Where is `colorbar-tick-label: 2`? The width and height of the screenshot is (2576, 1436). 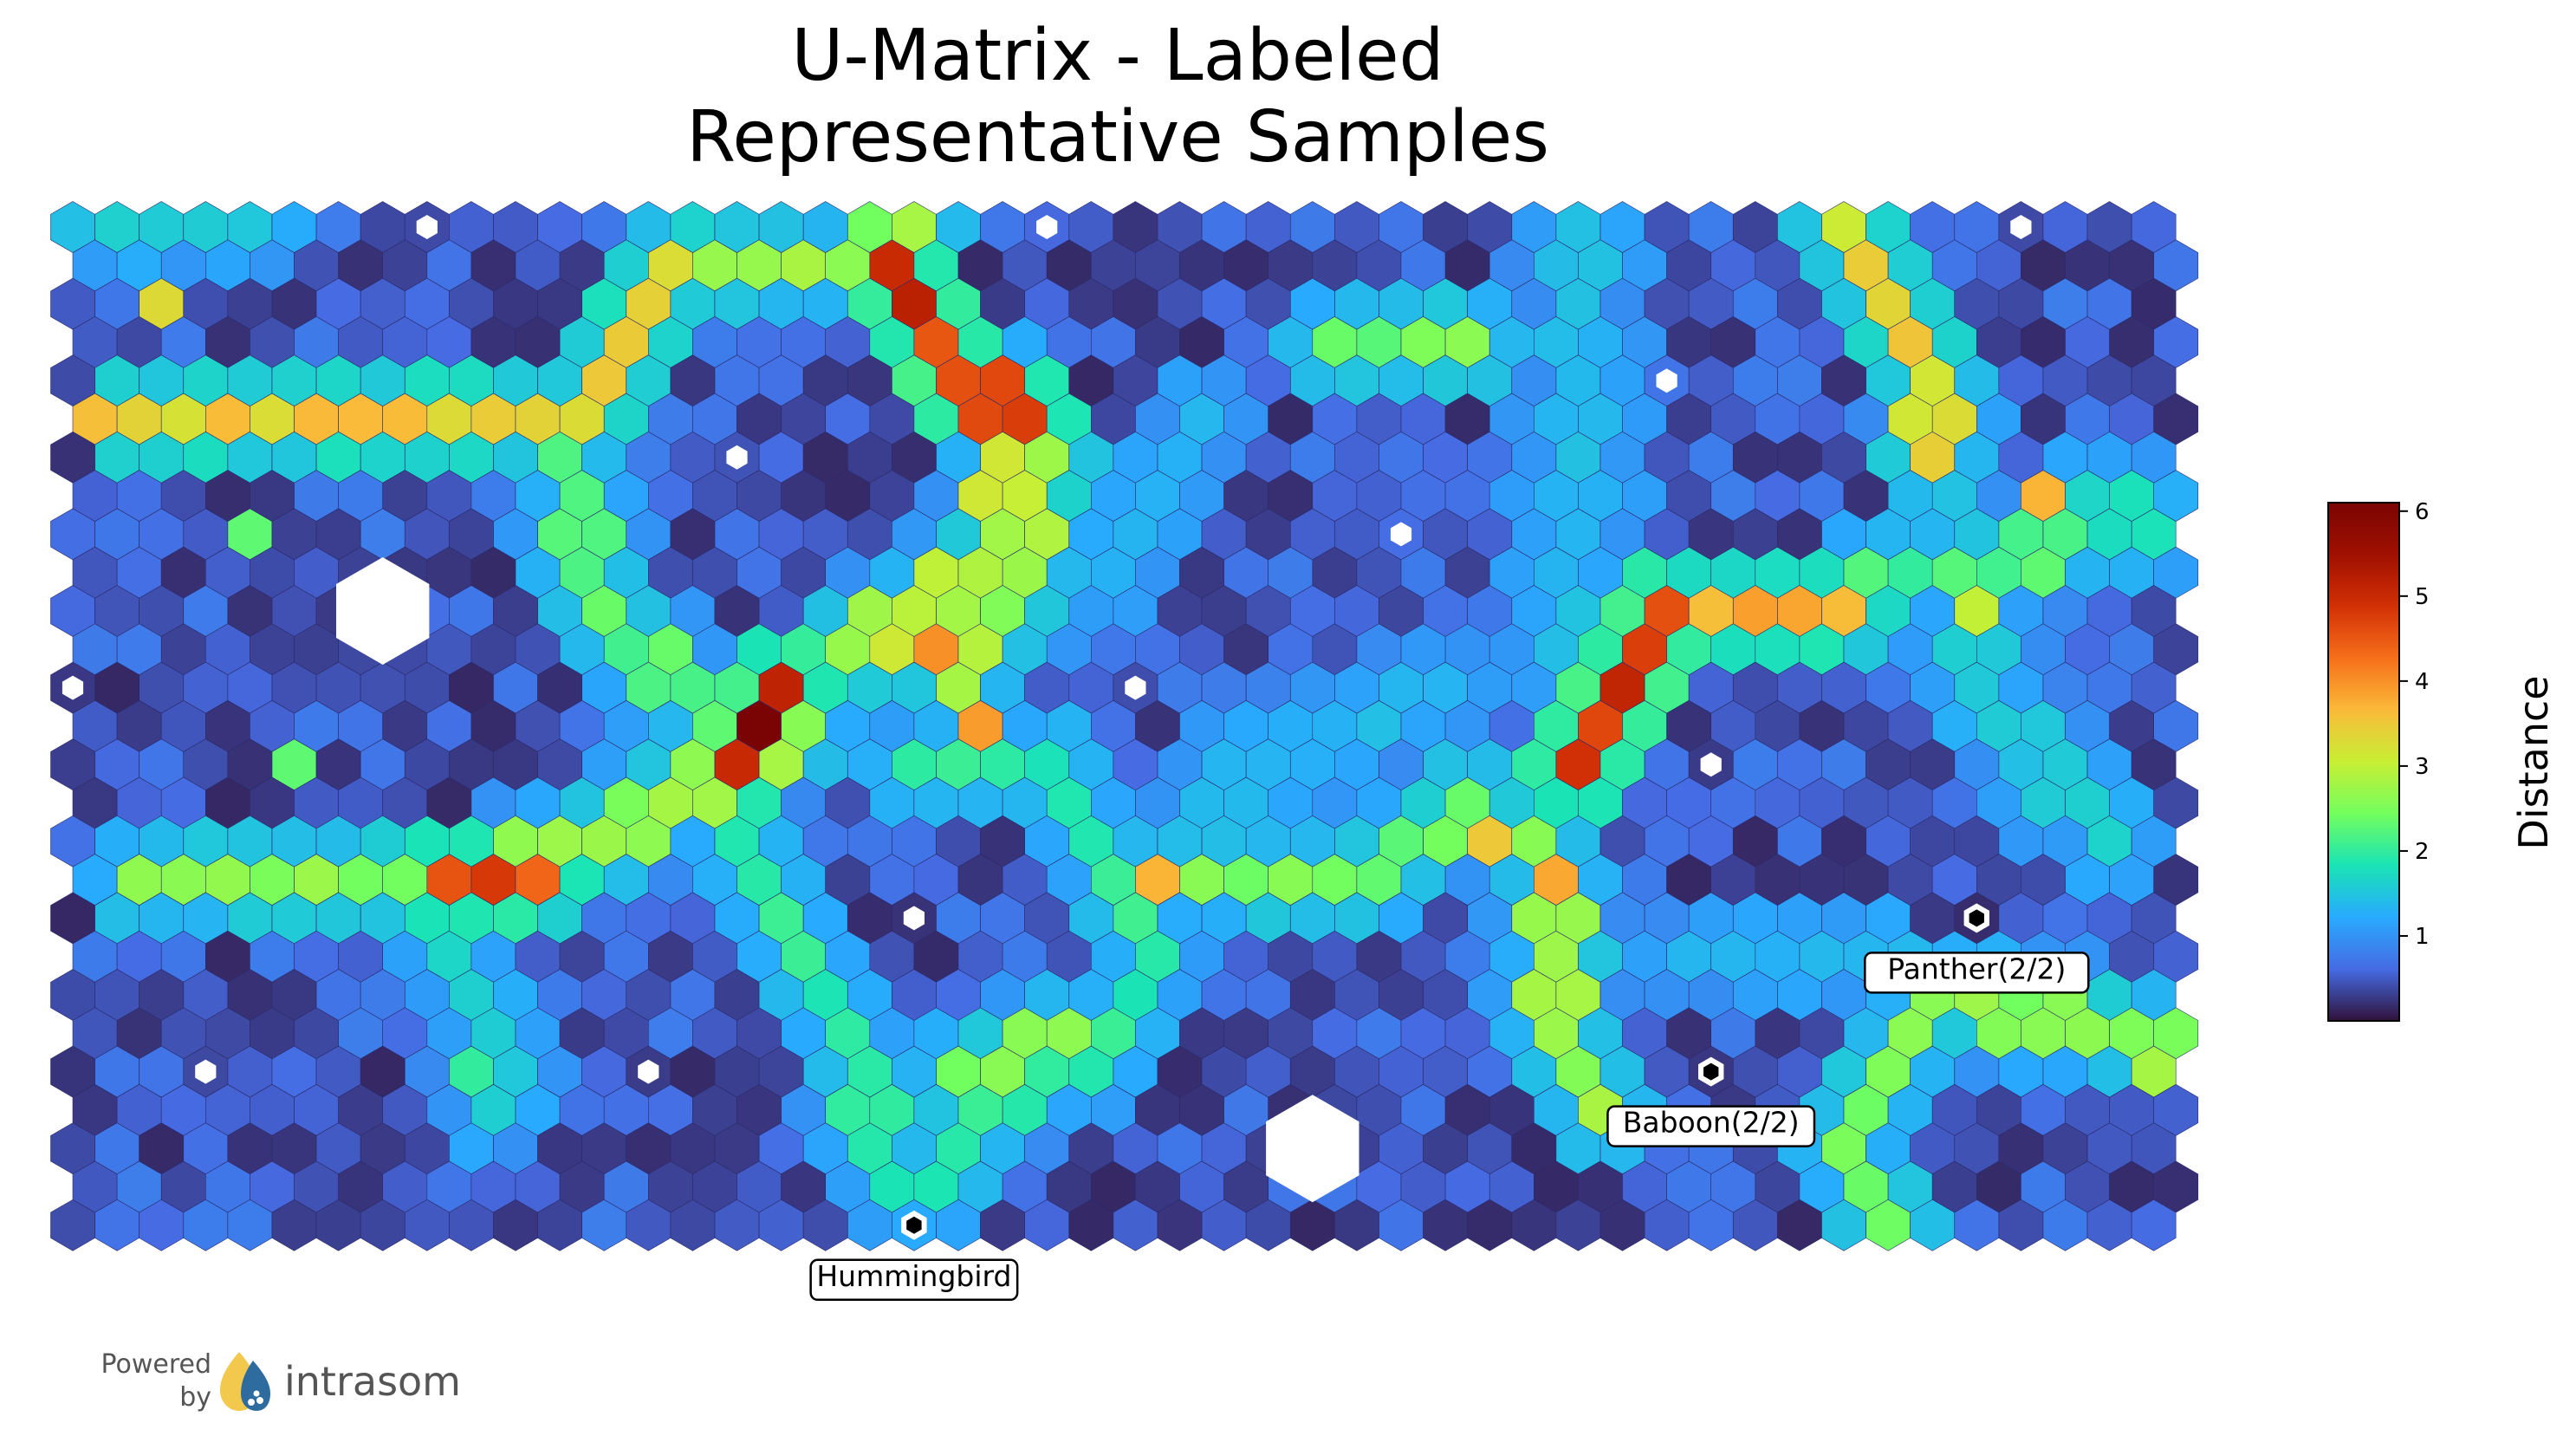
colorbar-tick-label: 2 is located at coordinates (2422, 852).